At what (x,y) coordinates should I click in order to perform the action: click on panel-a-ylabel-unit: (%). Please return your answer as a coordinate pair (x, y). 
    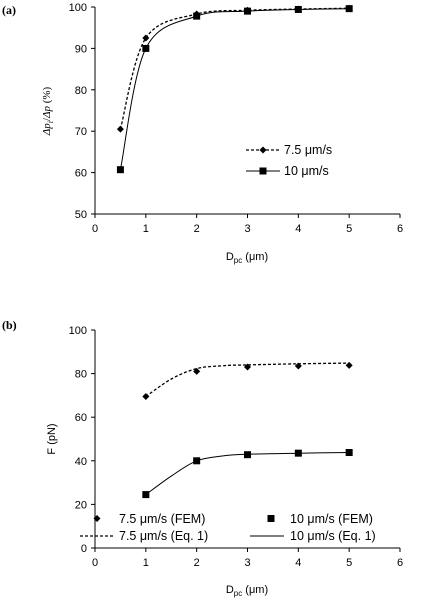
    Looking at the image, I should click on (47, 96).